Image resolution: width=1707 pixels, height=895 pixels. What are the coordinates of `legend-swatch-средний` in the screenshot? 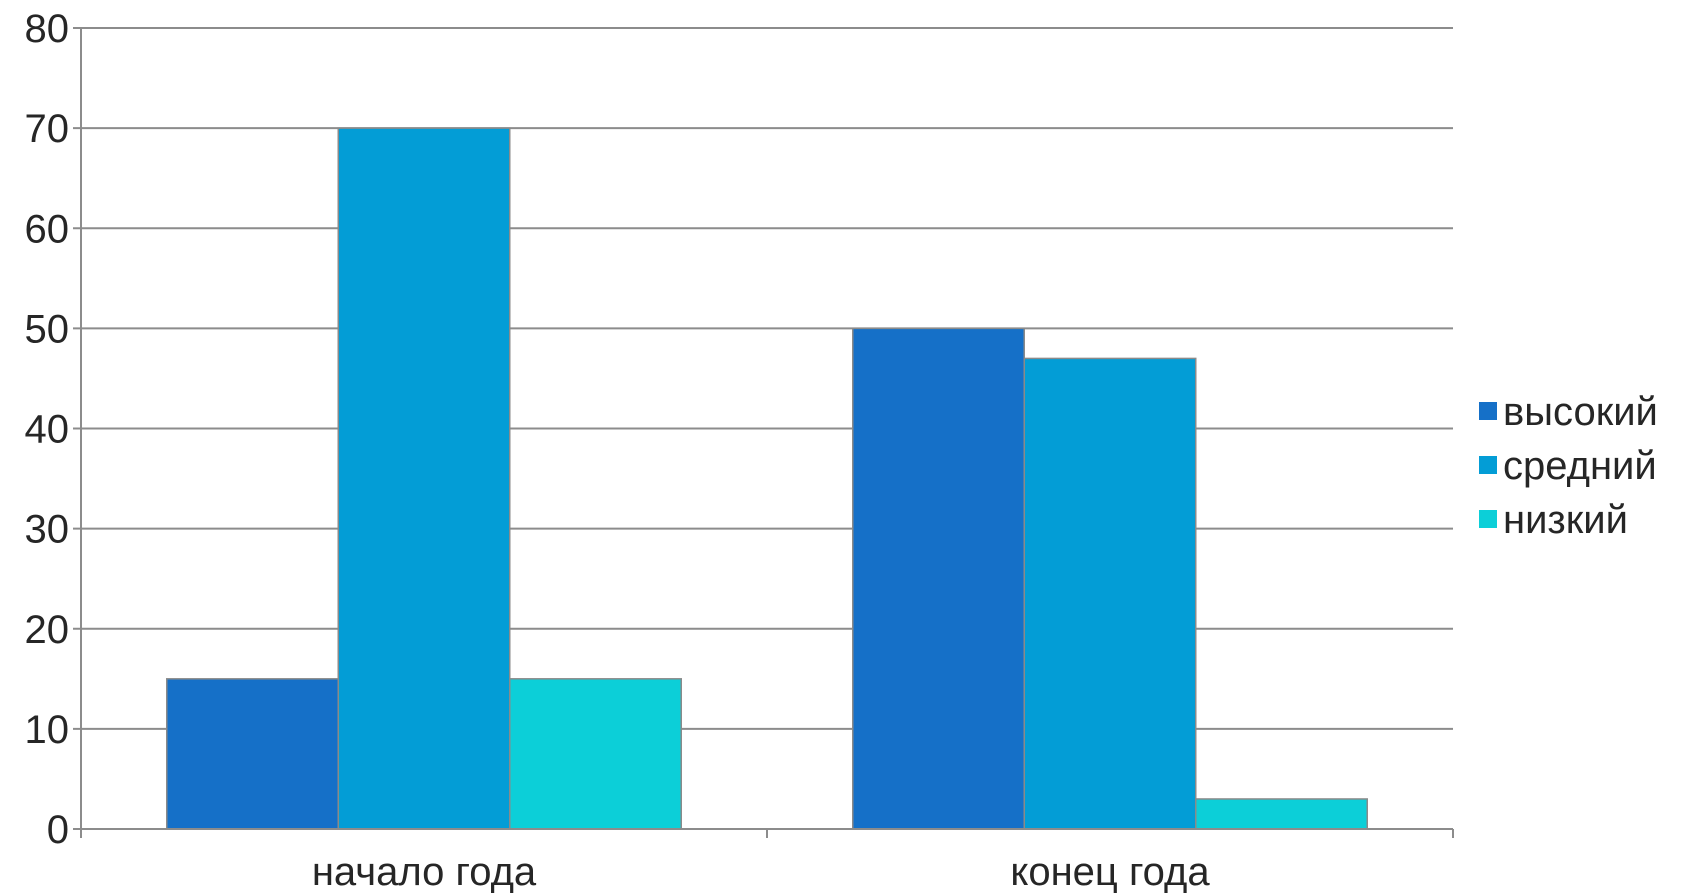 It's located at (1488, 465).